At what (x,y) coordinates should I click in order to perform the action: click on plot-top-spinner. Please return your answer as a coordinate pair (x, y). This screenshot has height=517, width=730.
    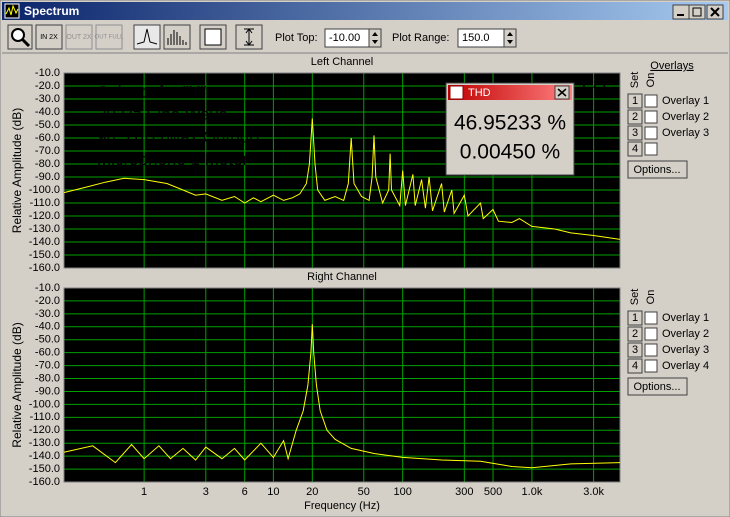
    Looking at the image, I should click on (375, 38).